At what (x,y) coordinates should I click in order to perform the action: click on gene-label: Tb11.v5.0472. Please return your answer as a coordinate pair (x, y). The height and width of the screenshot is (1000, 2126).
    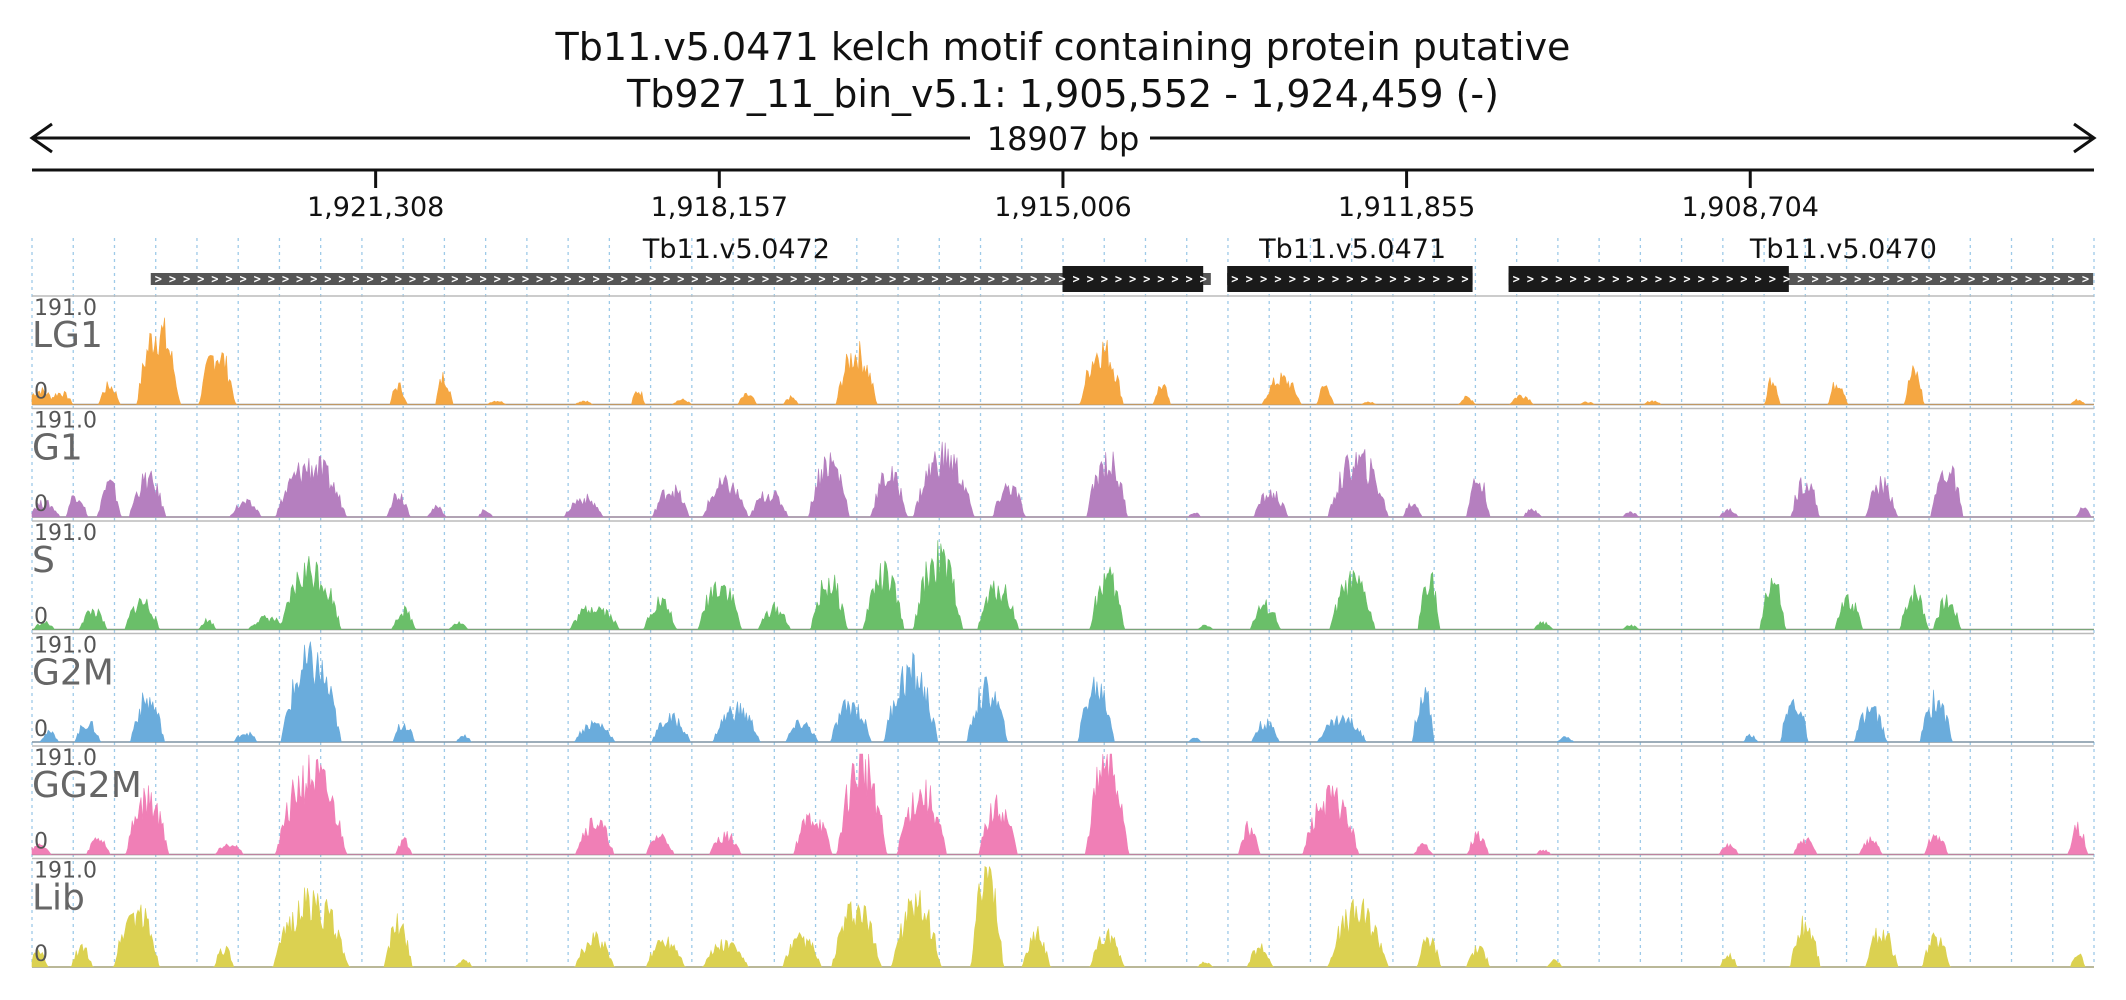
    Looking at the image, I should click on (736, 249).